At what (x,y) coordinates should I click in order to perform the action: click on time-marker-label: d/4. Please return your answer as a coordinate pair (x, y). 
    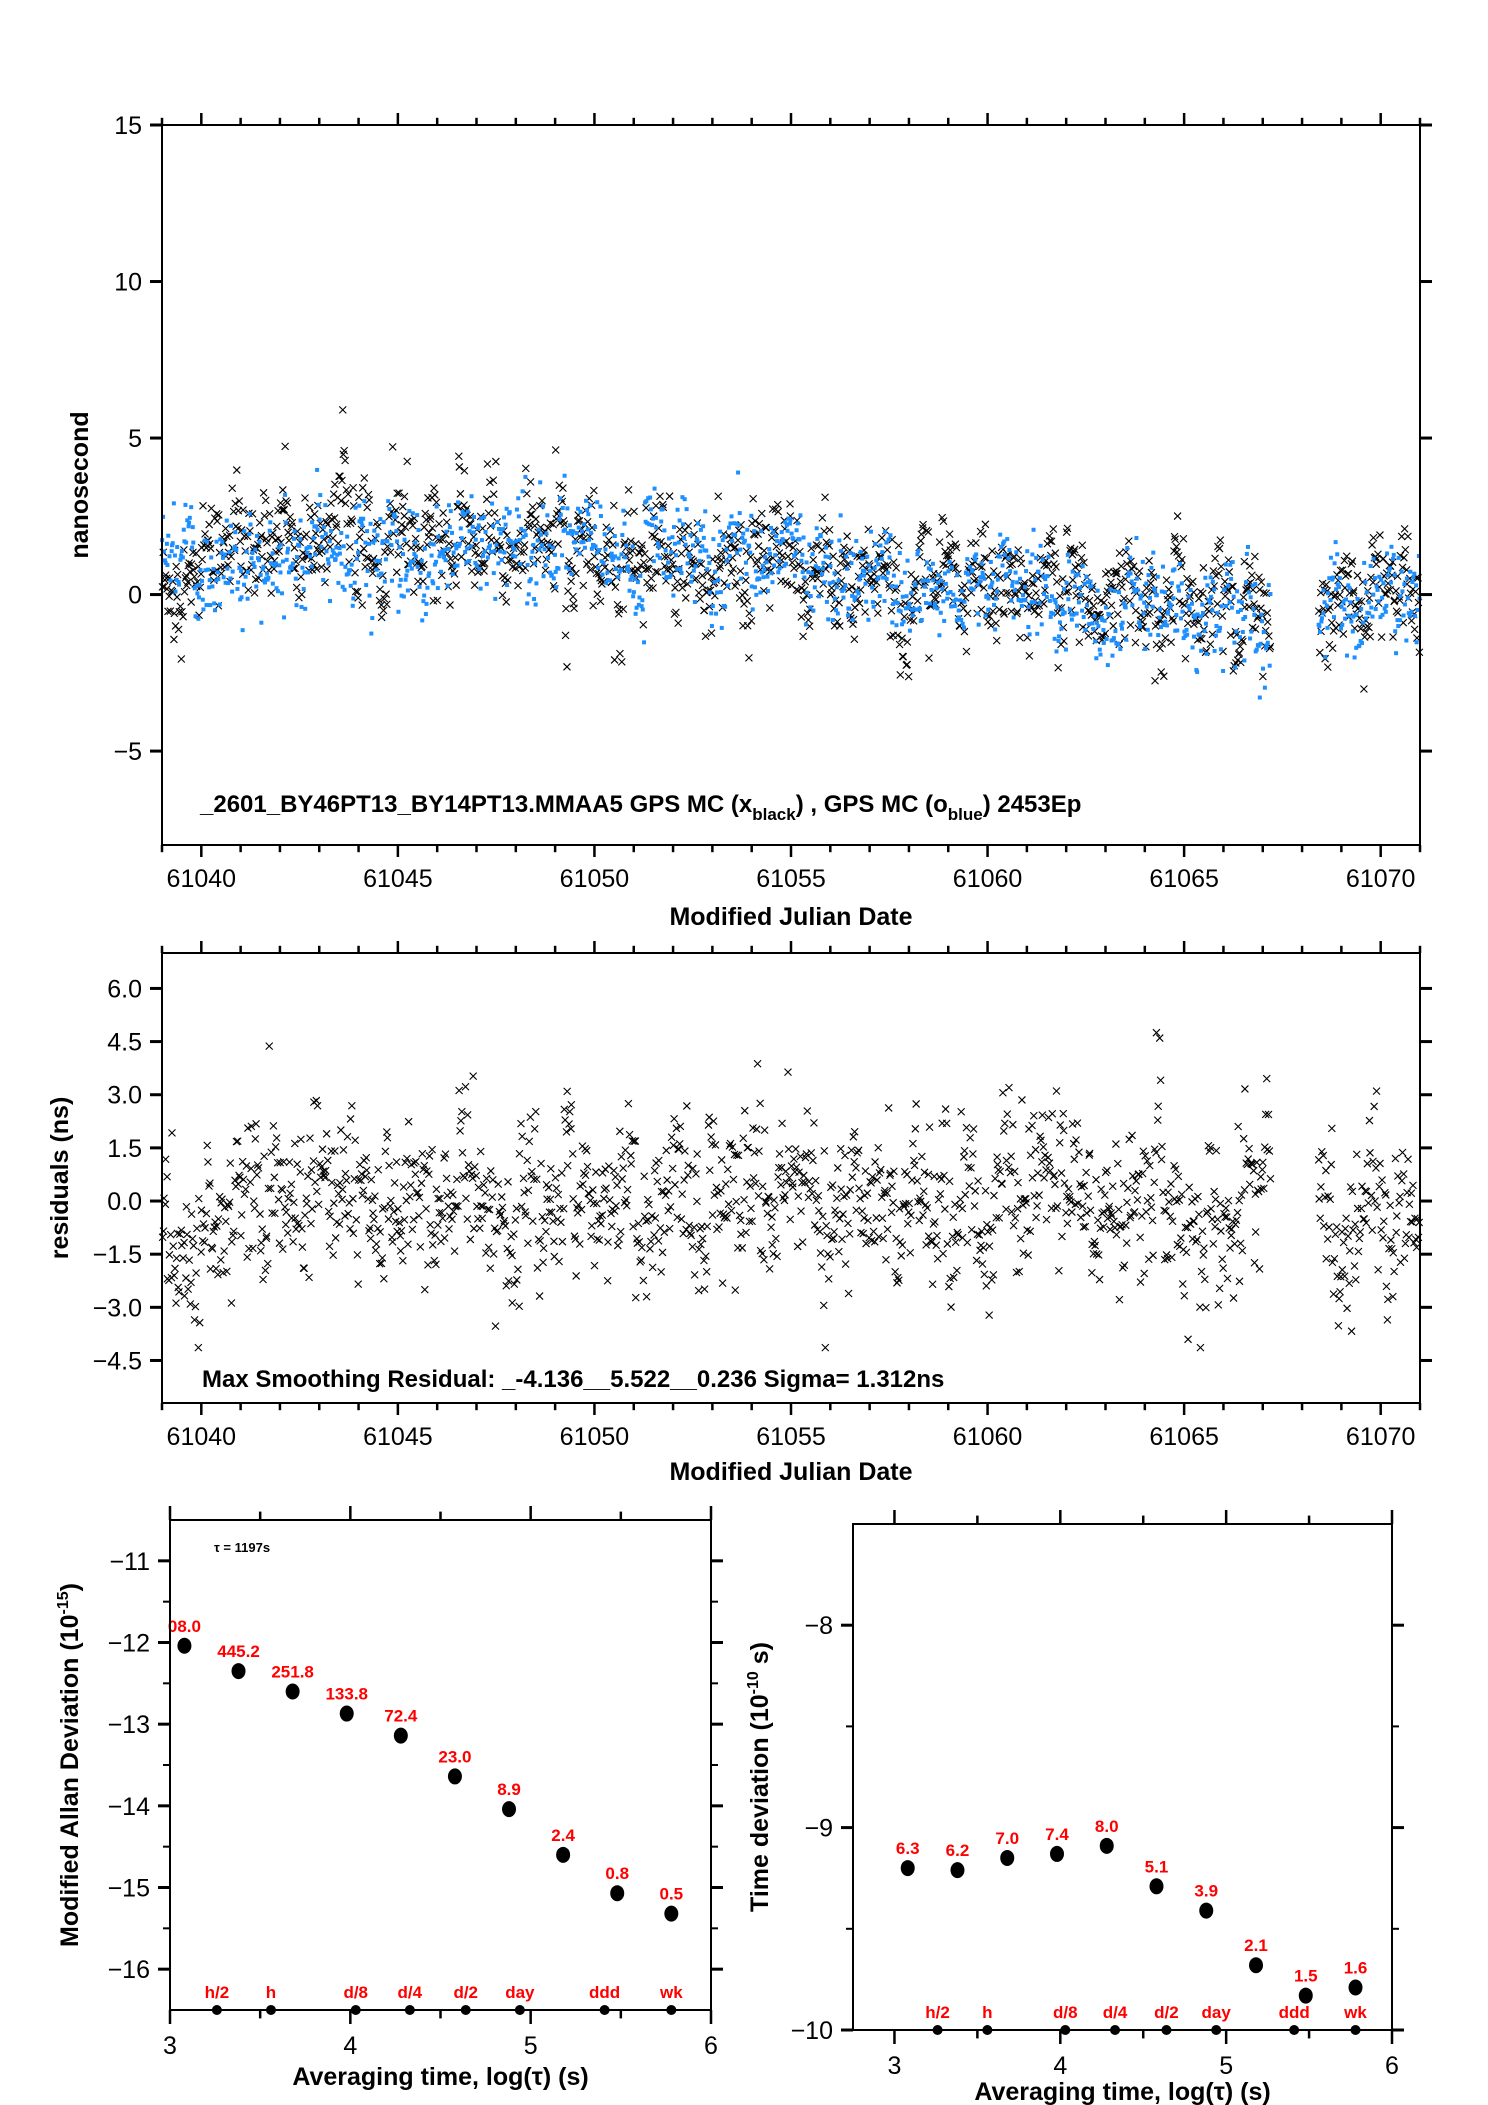
    Looking at the image, I should click on (410, 1992).